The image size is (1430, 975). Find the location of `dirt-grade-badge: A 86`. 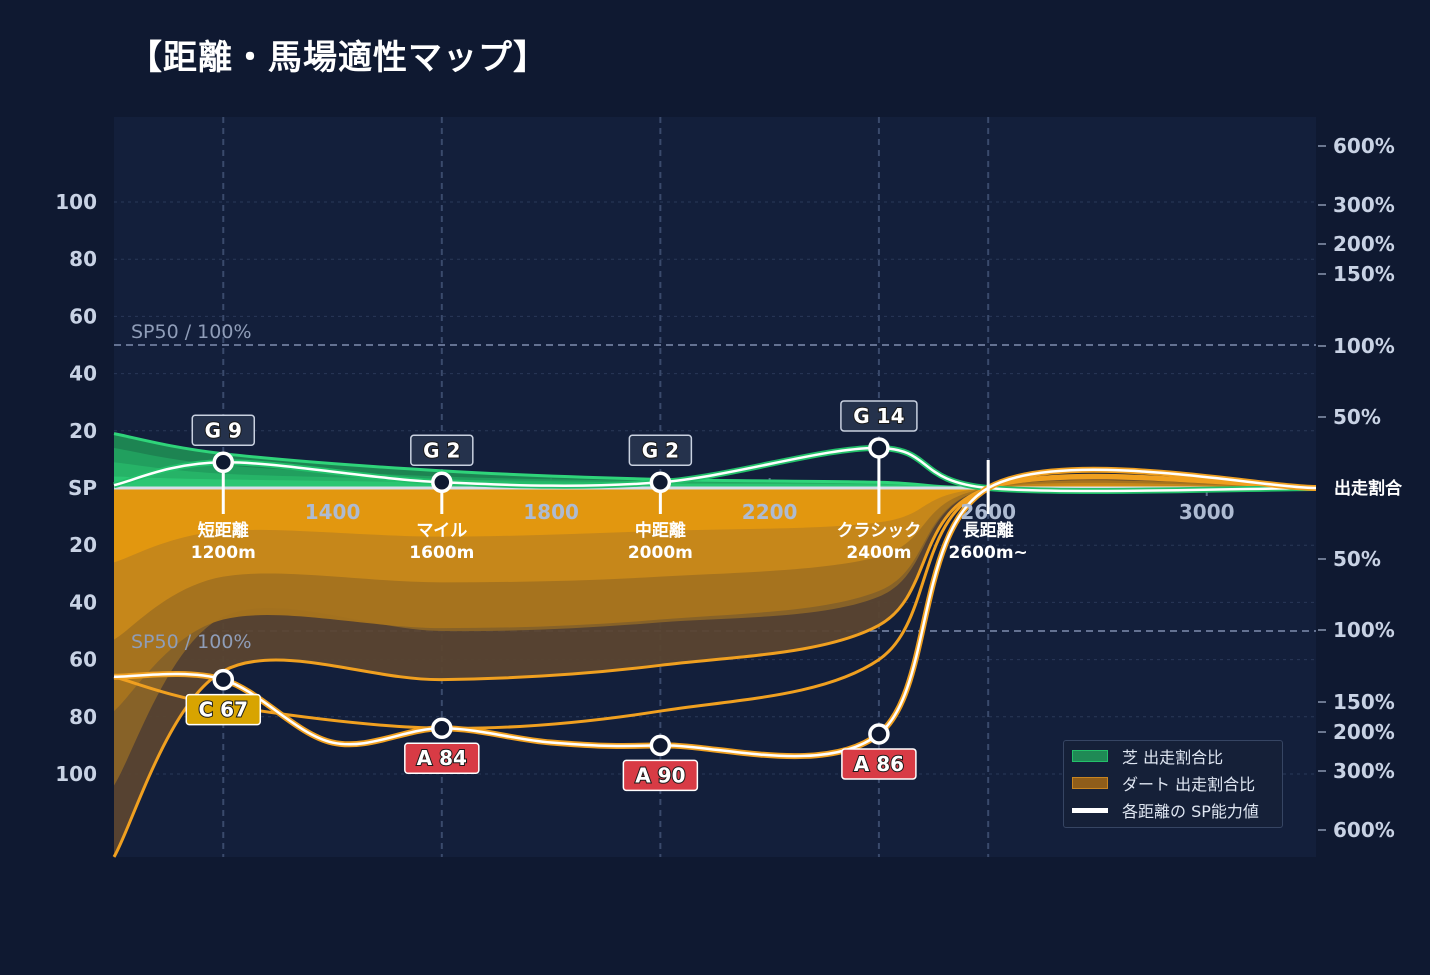

dirt-grade-badge: A 86 is located at coordinates (879, 764).